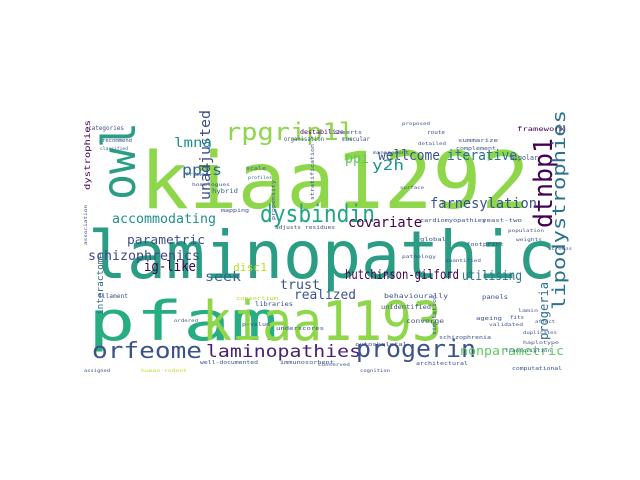  I want to click on cloud-word: fits, so click(517, 318).